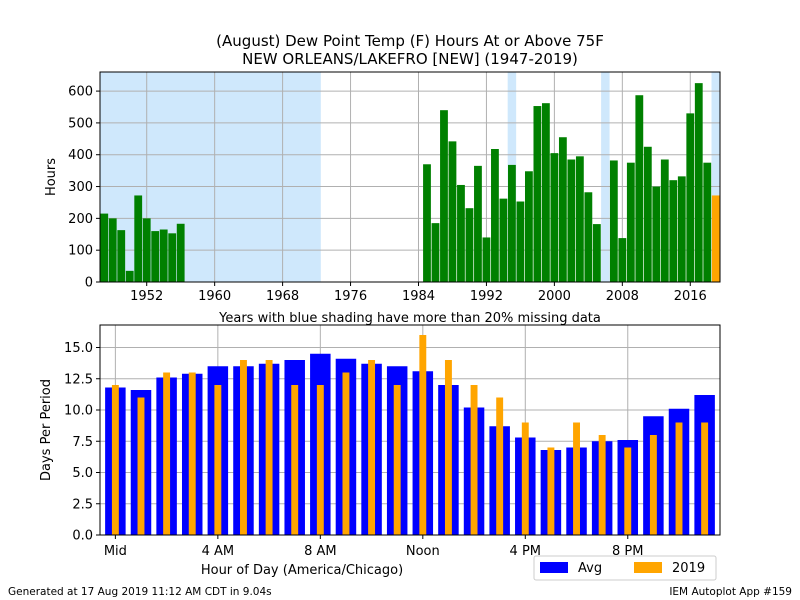 This screenshot has width=800, height=600. I want to click on year-bar-2011, so click(647, 214).